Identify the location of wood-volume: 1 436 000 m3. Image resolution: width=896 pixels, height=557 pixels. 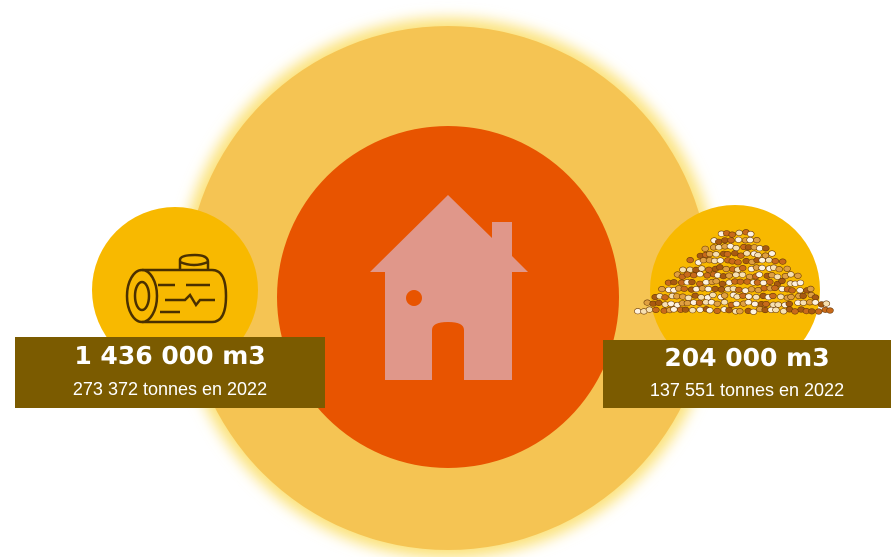
(169, 355).